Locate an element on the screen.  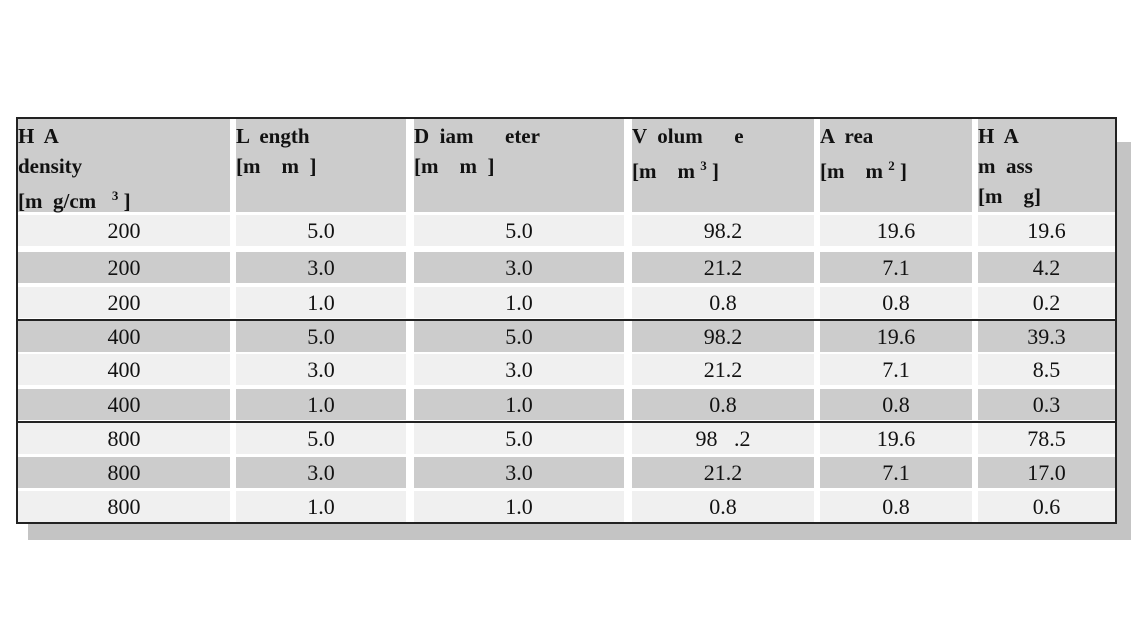
header-area: A rea [m m 2 ] is located at coordinates (896, 165).